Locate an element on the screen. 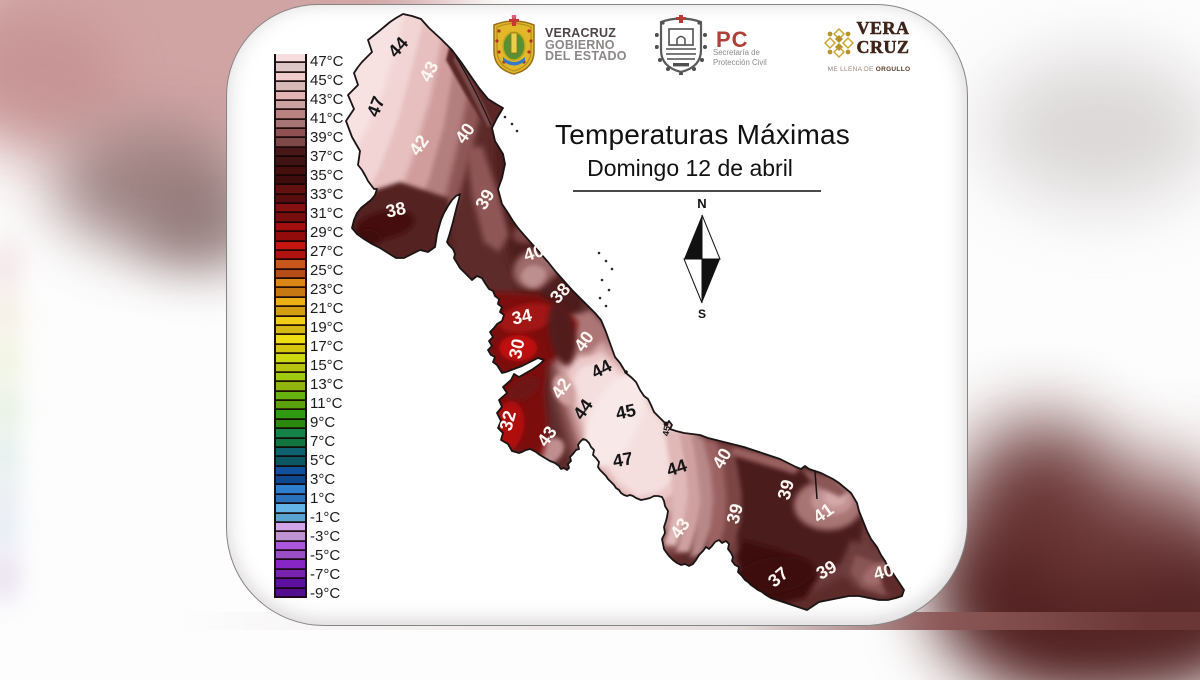 This screenshot has width=1200, height=680. svg-text: S is located at coordinates (702, 314).